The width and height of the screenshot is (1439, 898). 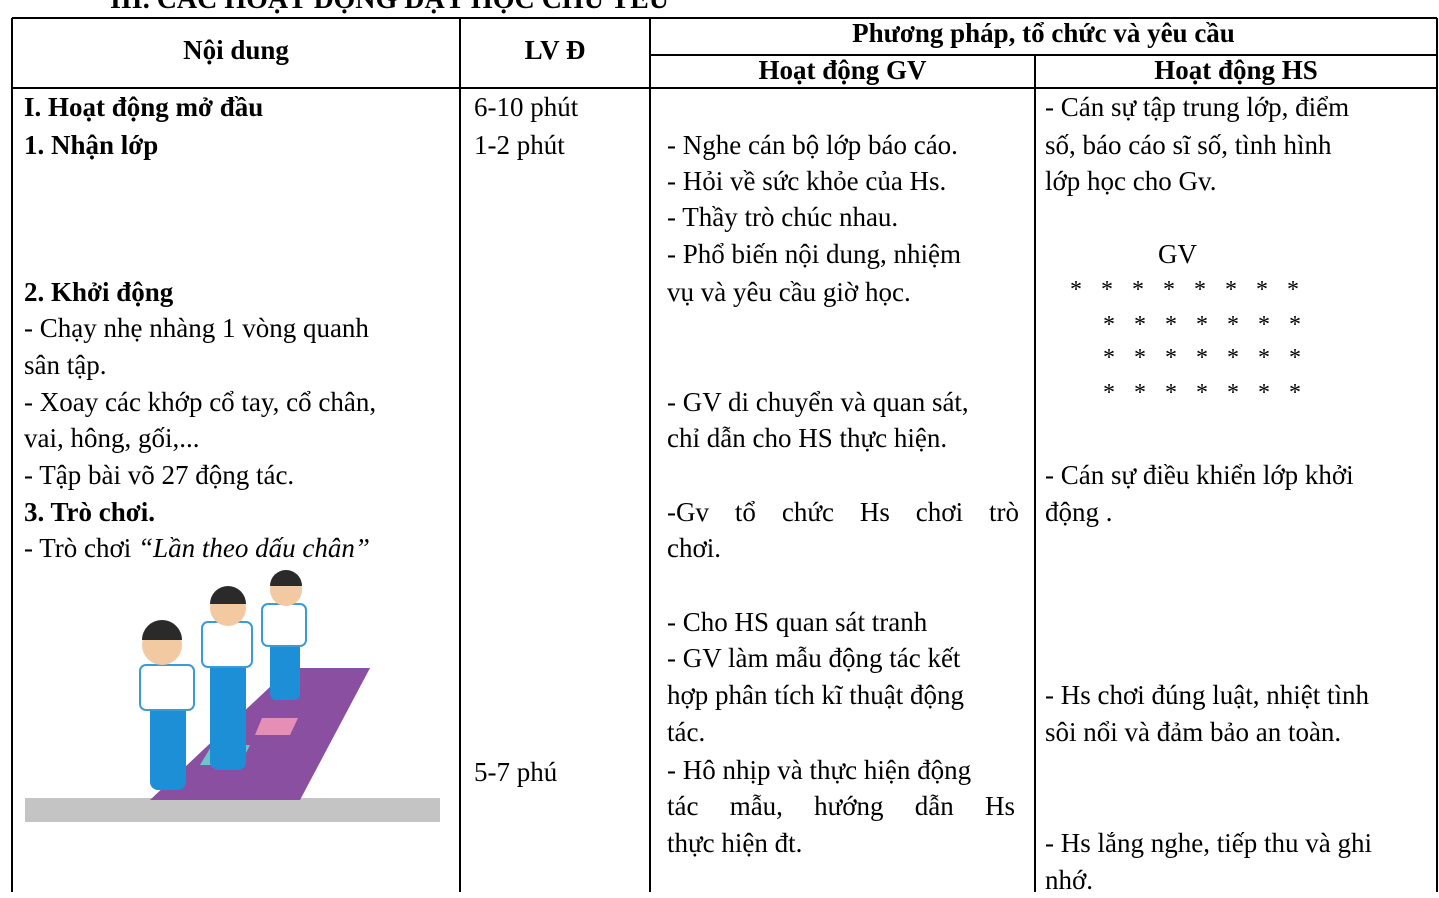 I want to click on cell-text: nhớ., so click(x=1069, y=880).